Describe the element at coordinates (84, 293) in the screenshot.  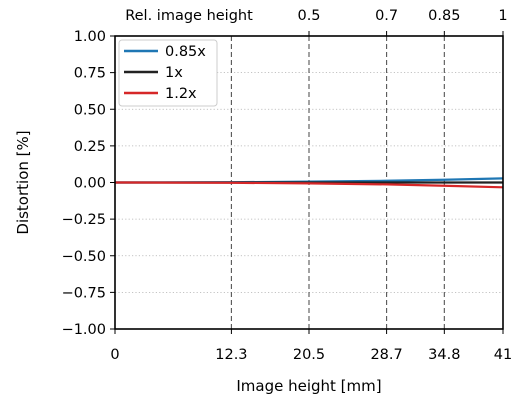
I see `y-tick-label: −0.75` at that location.